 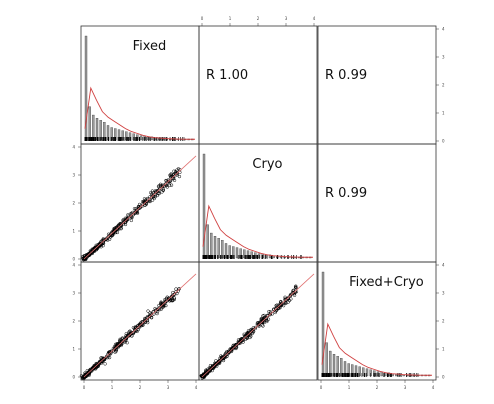 What do you see at coordinates (443, 141) in the screenshot?
I see `tick-label: 0` at bounding box center [443, 141].